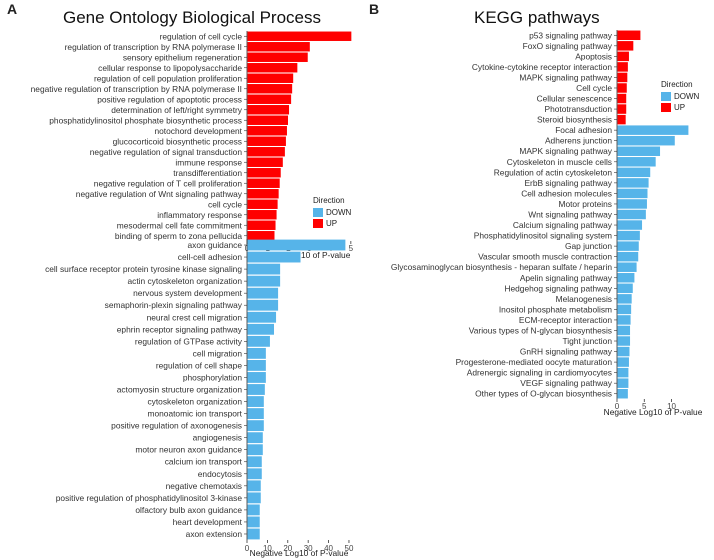  What do you see at coordinates (217, 438) in the screenshot?
I see `category-label: angiogenesis` at bounding box center [217, 438].